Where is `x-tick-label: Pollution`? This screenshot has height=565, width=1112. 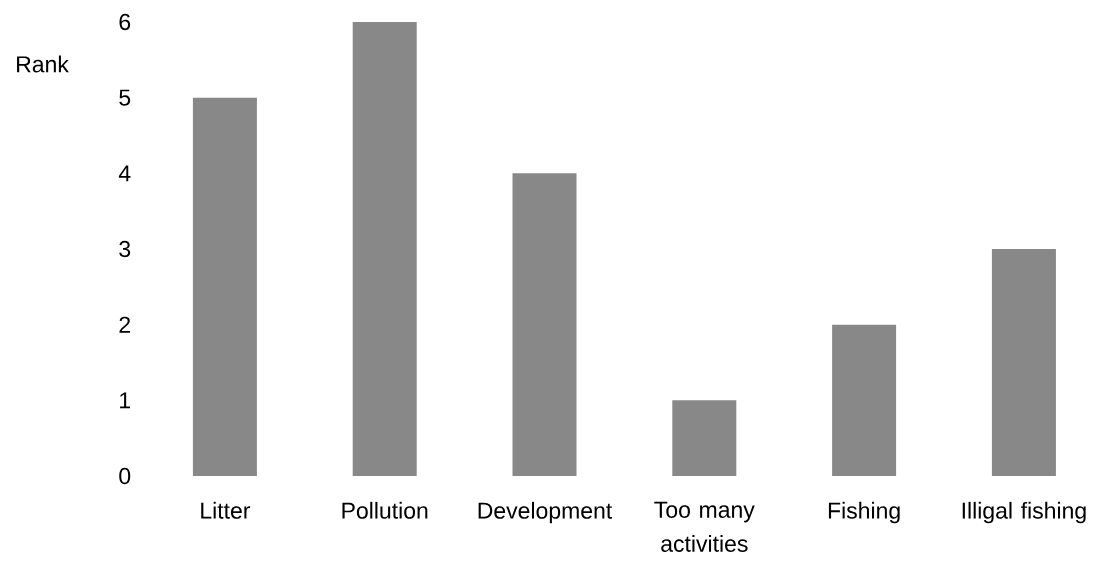 x-tick-label: Pollution is located at coordinates (385, 510).